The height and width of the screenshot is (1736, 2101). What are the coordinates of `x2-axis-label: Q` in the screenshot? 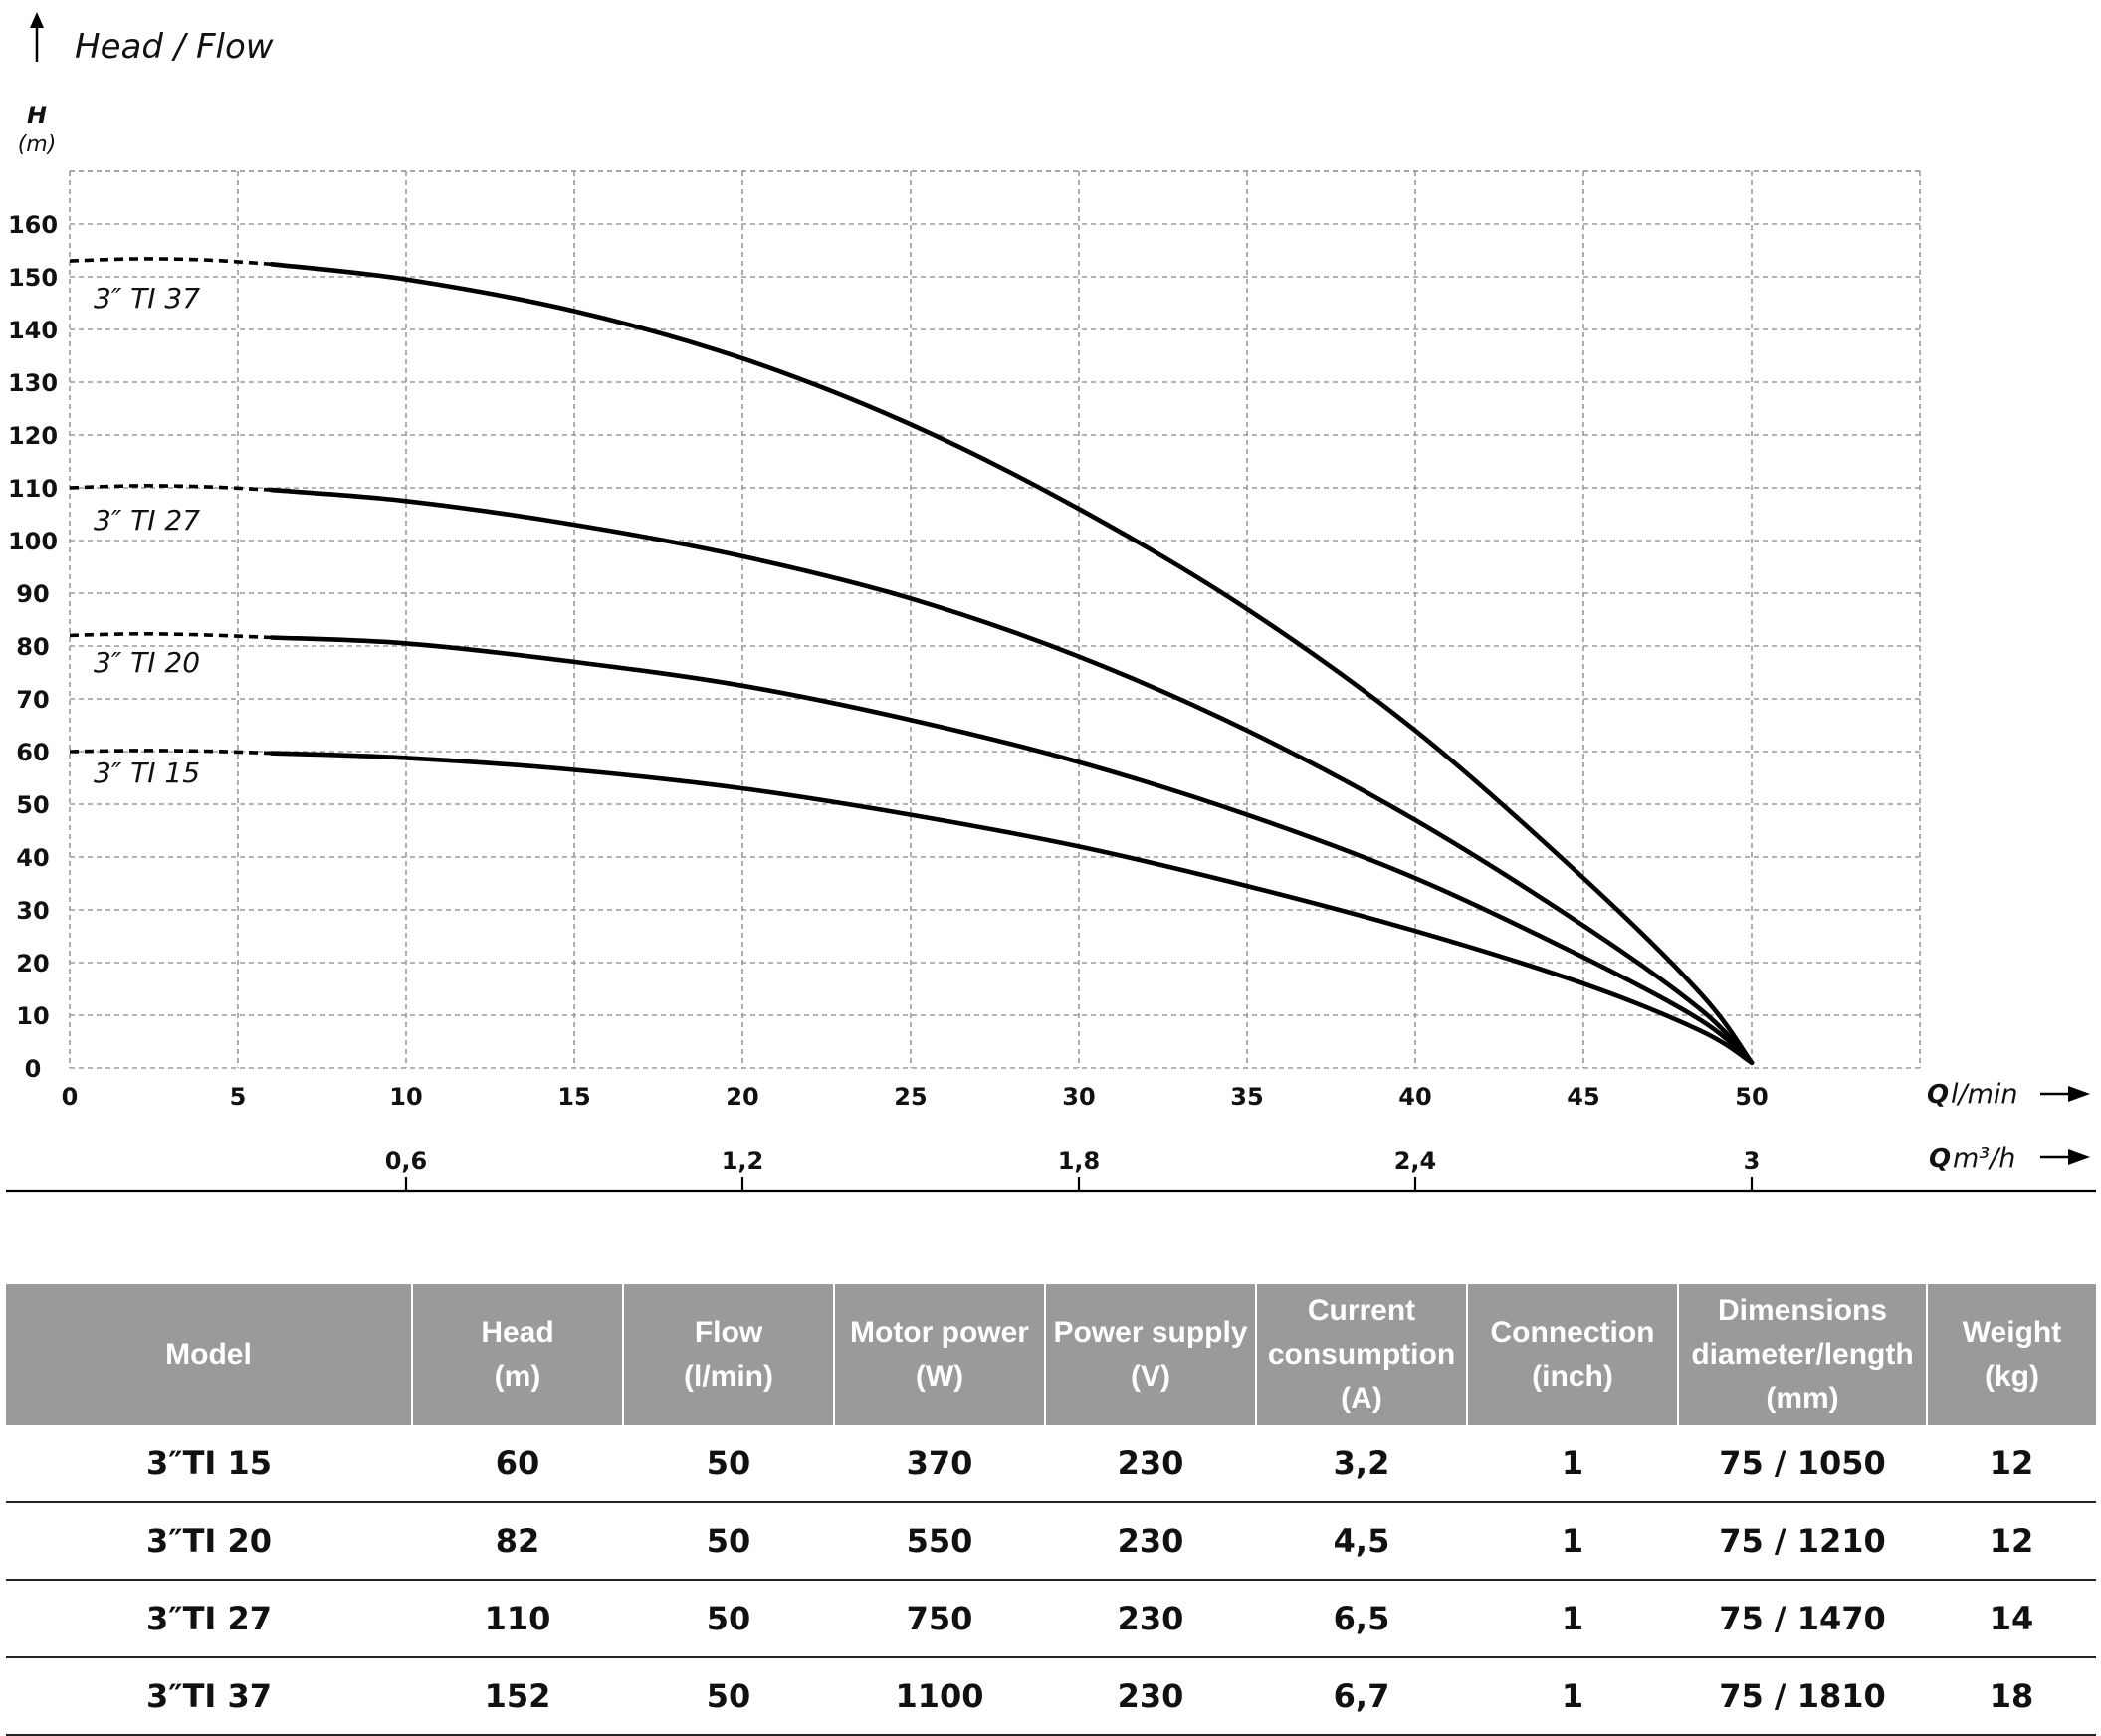 It's located at (1940, 1159).